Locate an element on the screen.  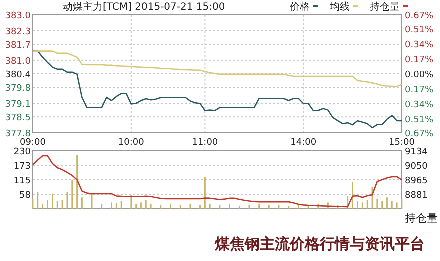
y-tick-label: 382.3 is located at coordinates (18, 32).